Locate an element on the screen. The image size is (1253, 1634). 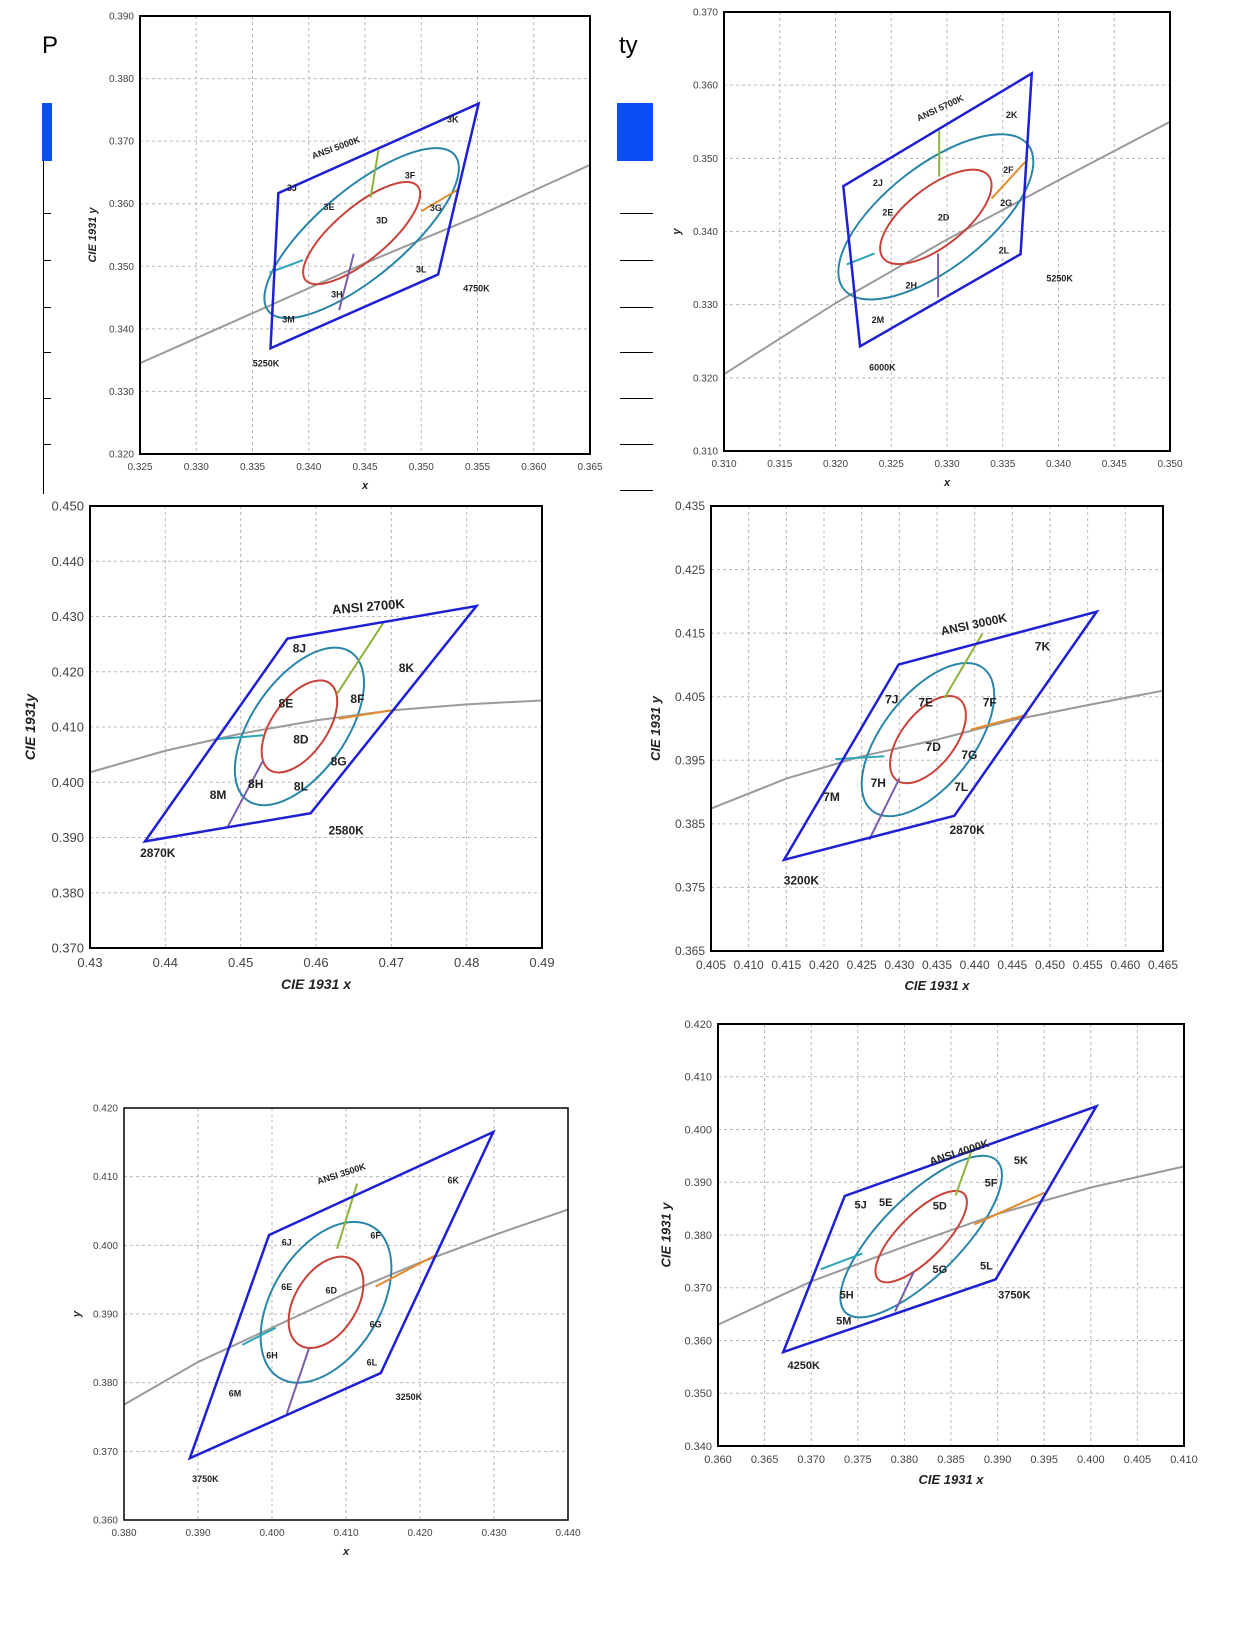
bin-label: 2M is located at coordinates (878, 320).